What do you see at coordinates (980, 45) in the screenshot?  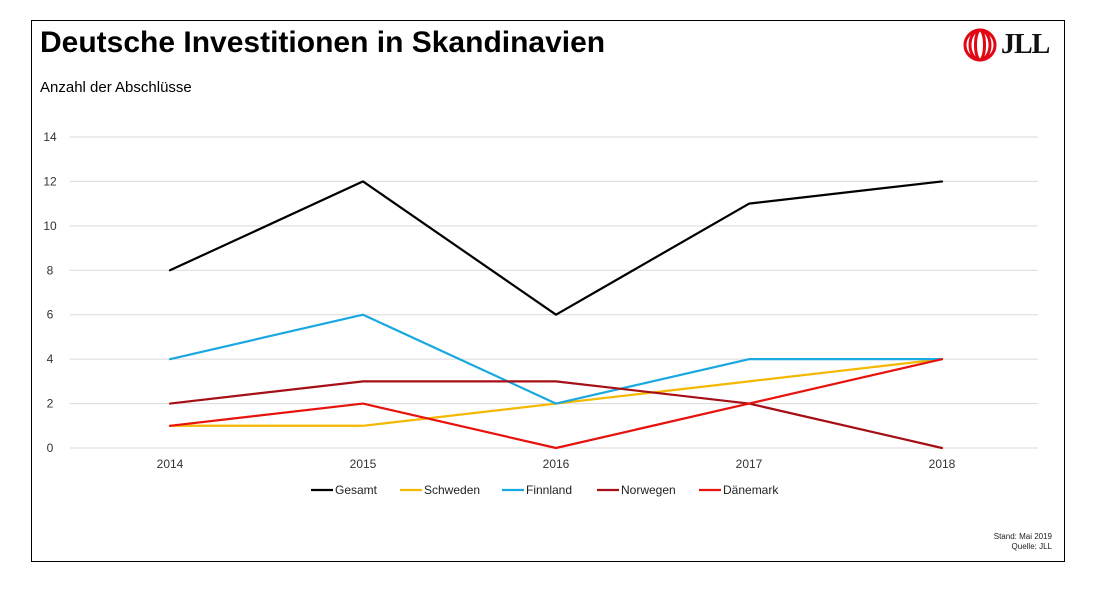 I see `jll-logo-icon` at bounding box center [980, 45].